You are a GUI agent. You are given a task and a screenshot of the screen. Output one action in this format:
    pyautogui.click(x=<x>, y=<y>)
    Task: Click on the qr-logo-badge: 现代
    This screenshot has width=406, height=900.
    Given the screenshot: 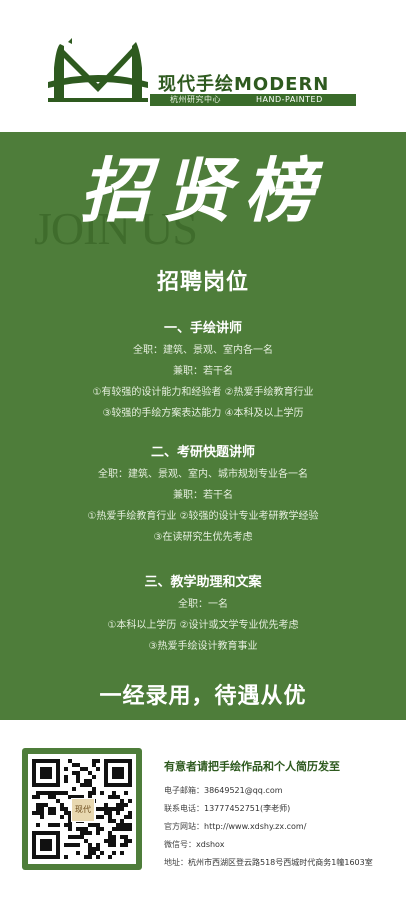 What is the action you would take?
    pyautogui.click(x=83, y=810)
    